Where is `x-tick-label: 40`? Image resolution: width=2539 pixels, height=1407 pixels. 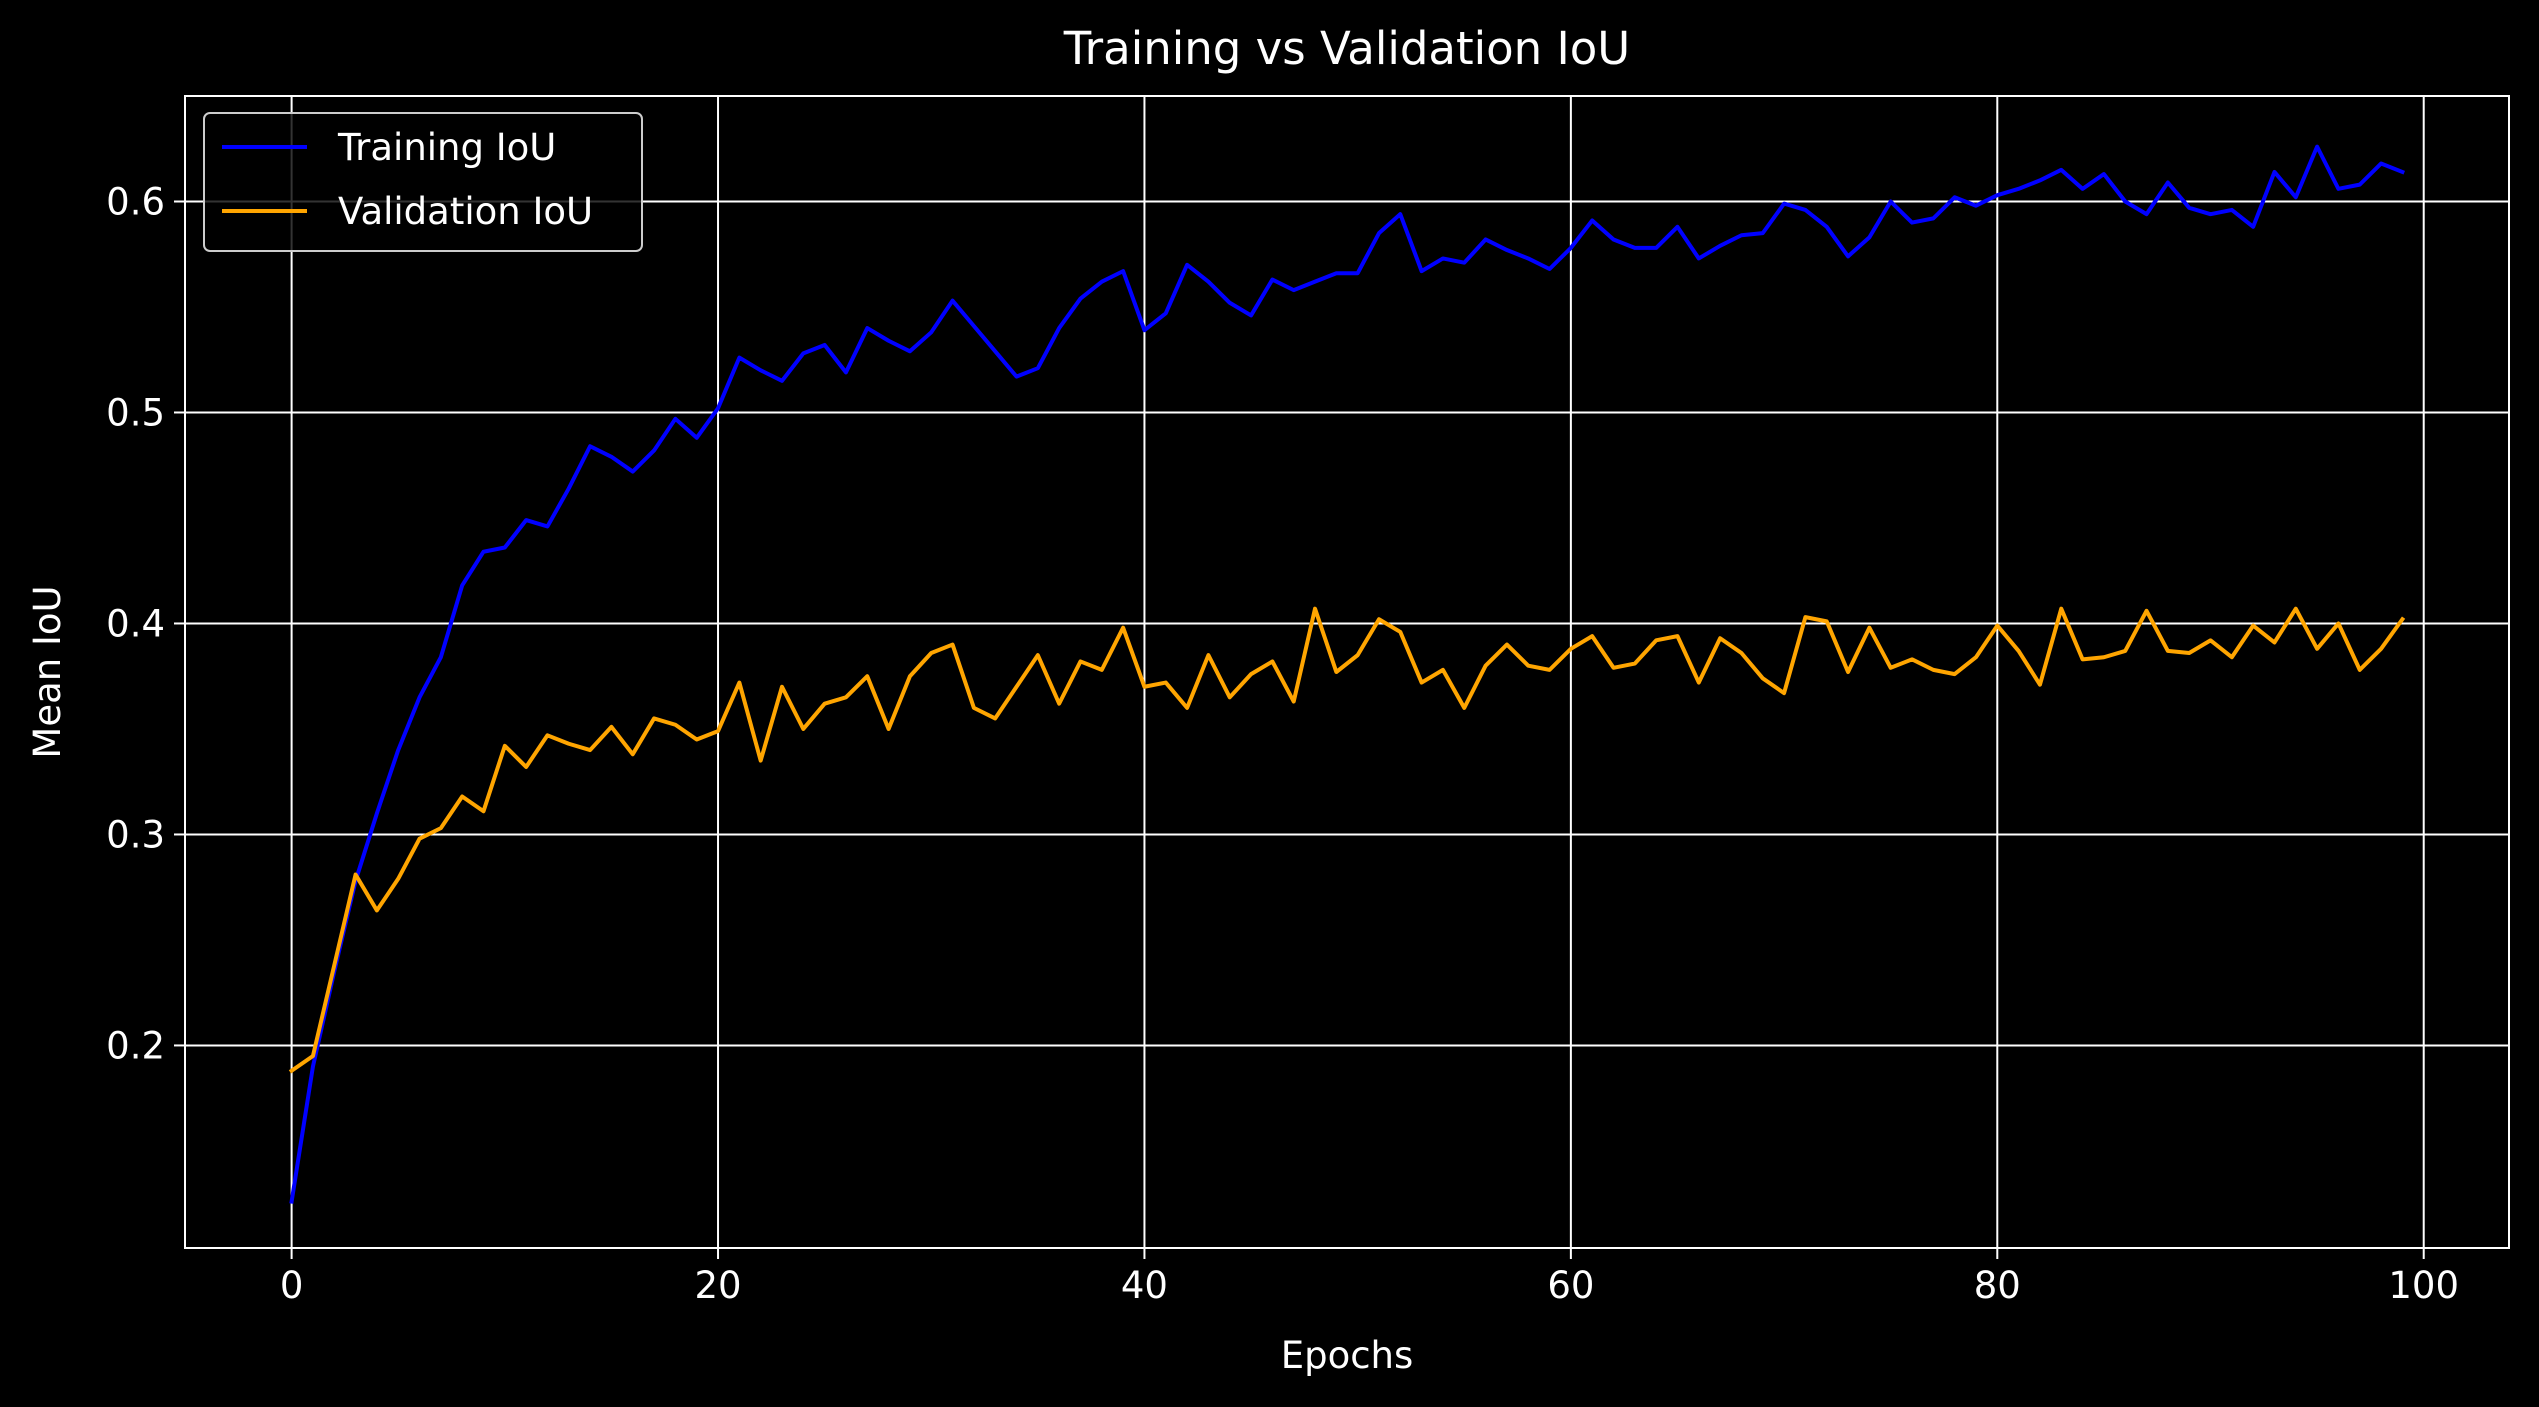 x-tick-label: 40 is located at coordinates (1144, 1285).